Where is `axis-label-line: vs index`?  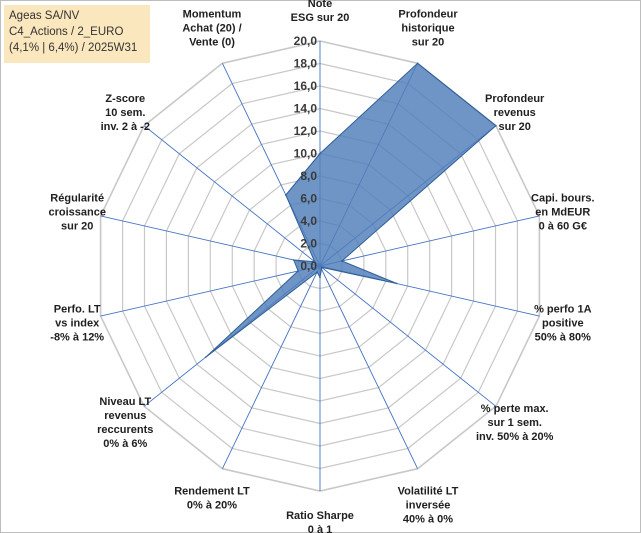 axis-label-line: vs index is located at coordinates (77, 323).